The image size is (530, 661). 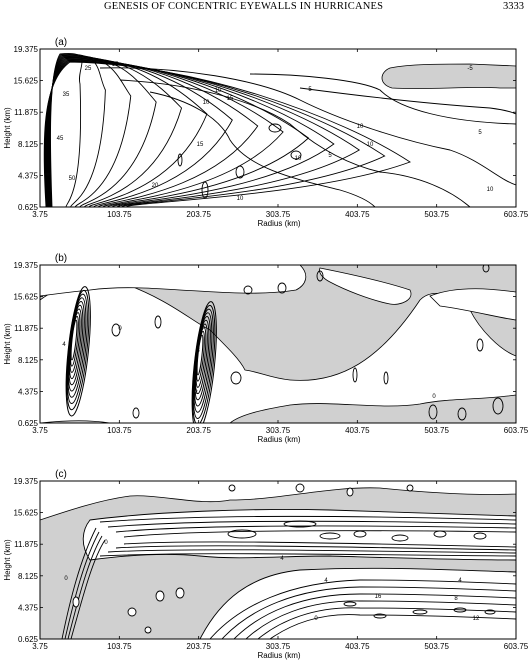 What do you see at coordinates (61, 258) in the screenshot?
I see `panel-label: (b)` at bounding box center [61, 258].